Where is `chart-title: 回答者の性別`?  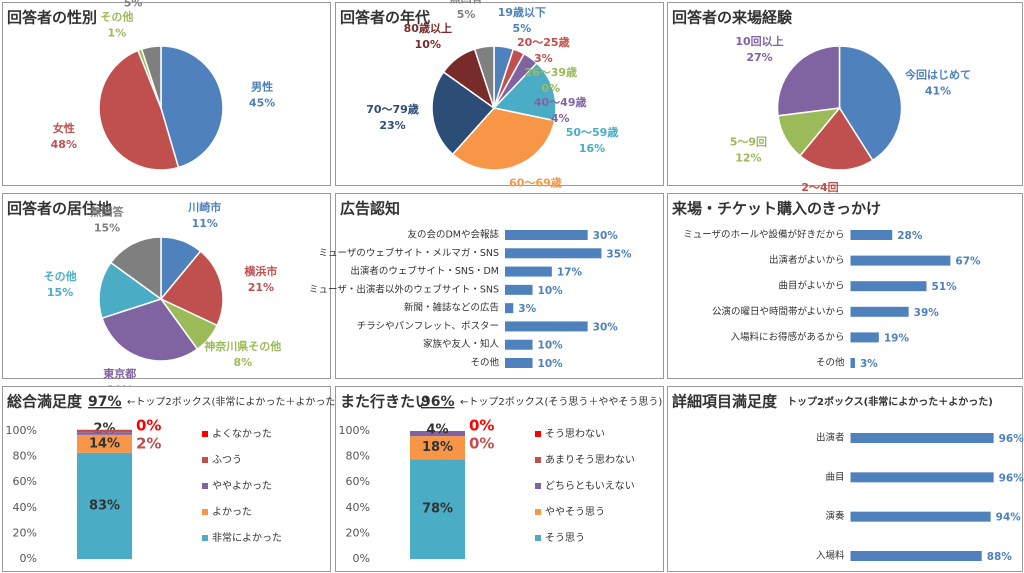 chart-title: 回答者の性別 is located at coordinates (52, 18).